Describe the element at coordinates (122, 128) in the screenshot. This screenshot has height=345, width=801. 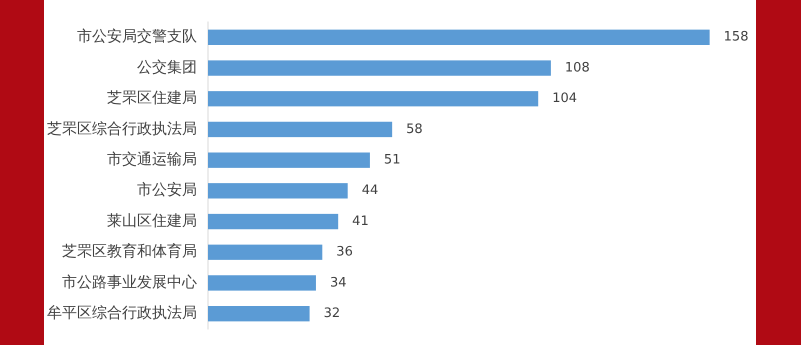
I see `y-tick-label: 芝罘区综合行政执法局` at that location.